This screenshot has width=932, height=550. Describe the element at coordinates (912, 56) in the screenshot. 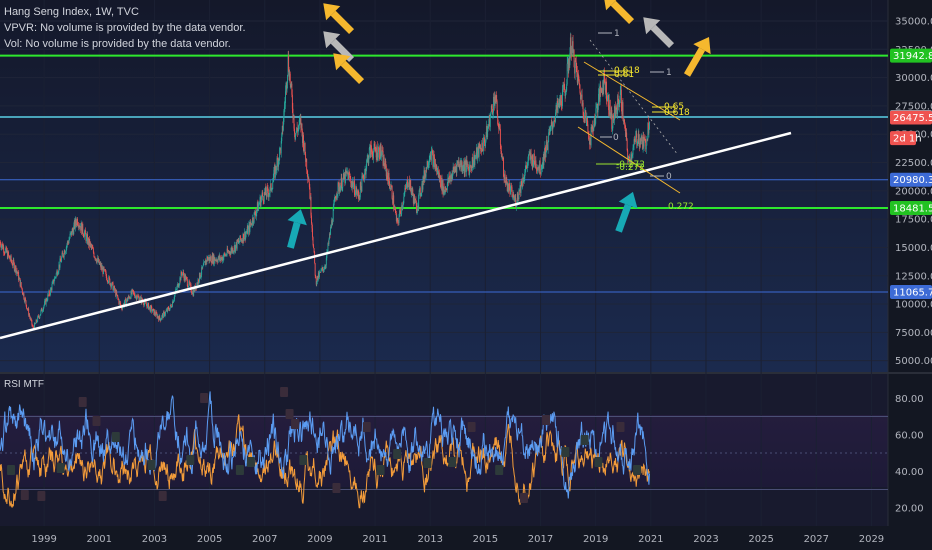

I see `tag-31942-label: 31942.88` at that location.